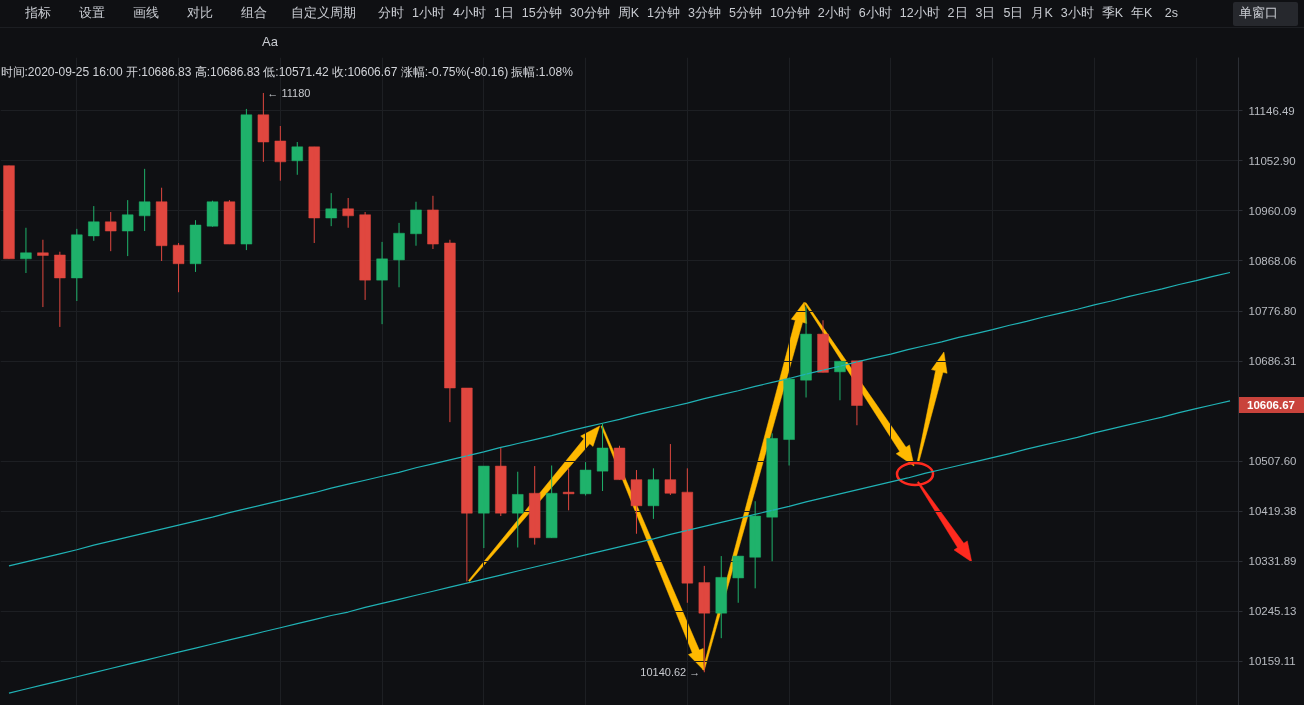  What do you see at coordinates (1077, 14) in the screenshot?
I see `text: 3小时` at bounding box center [1077, 14].